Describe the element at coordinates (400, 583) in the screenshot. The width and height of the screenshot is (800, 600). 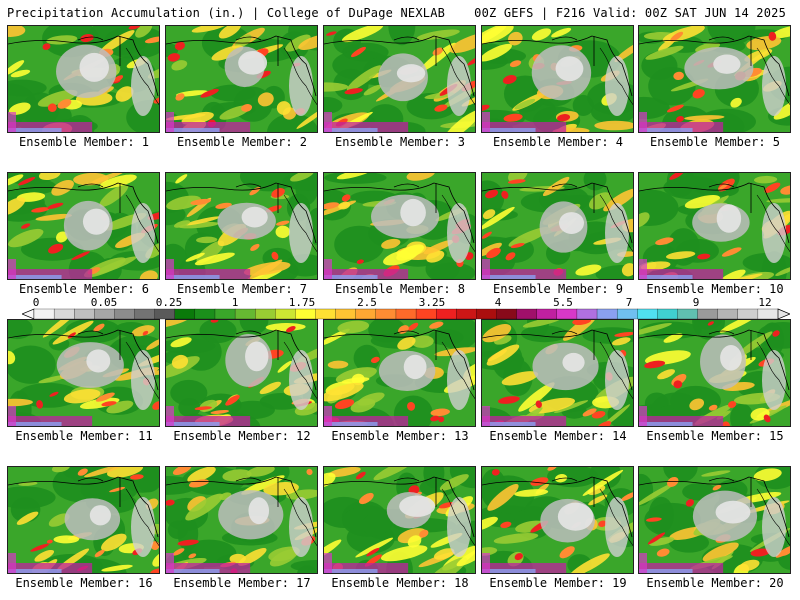
I see `ensemble-member-label: Ensemble Member: 18` at that location.